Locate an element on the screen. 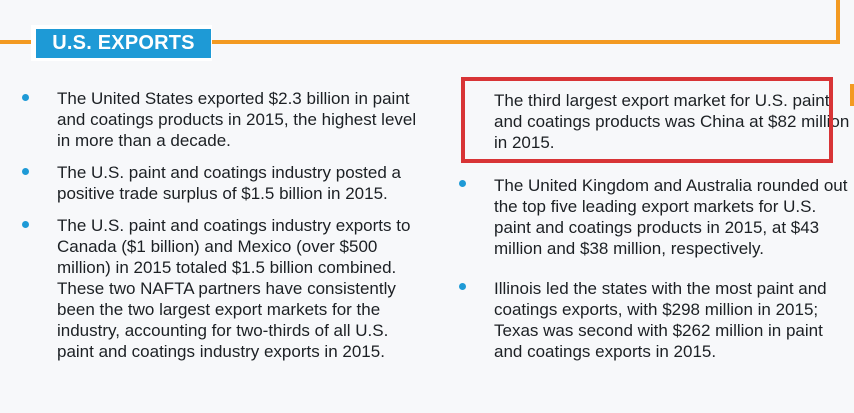 This screenshot has width=854, height=413. orange-rule-vertical is located at coordinates (838, 22).